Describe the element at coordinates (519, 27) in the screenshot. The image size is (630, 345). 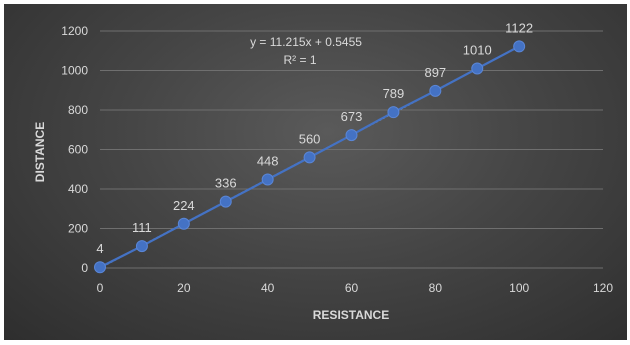
I see `data-label: 1122` at that location.